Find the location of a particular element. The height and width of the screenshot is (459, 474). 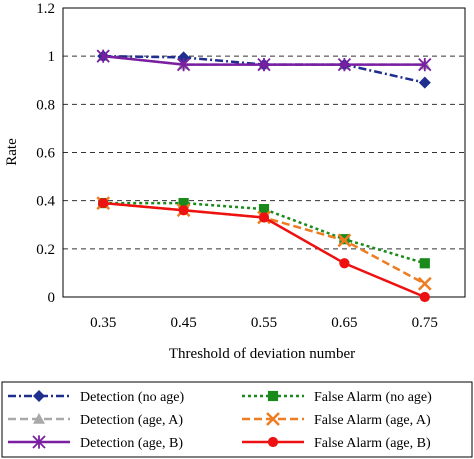

legend-item: False Alarm (age, A) is located at coordinates (336, 420).